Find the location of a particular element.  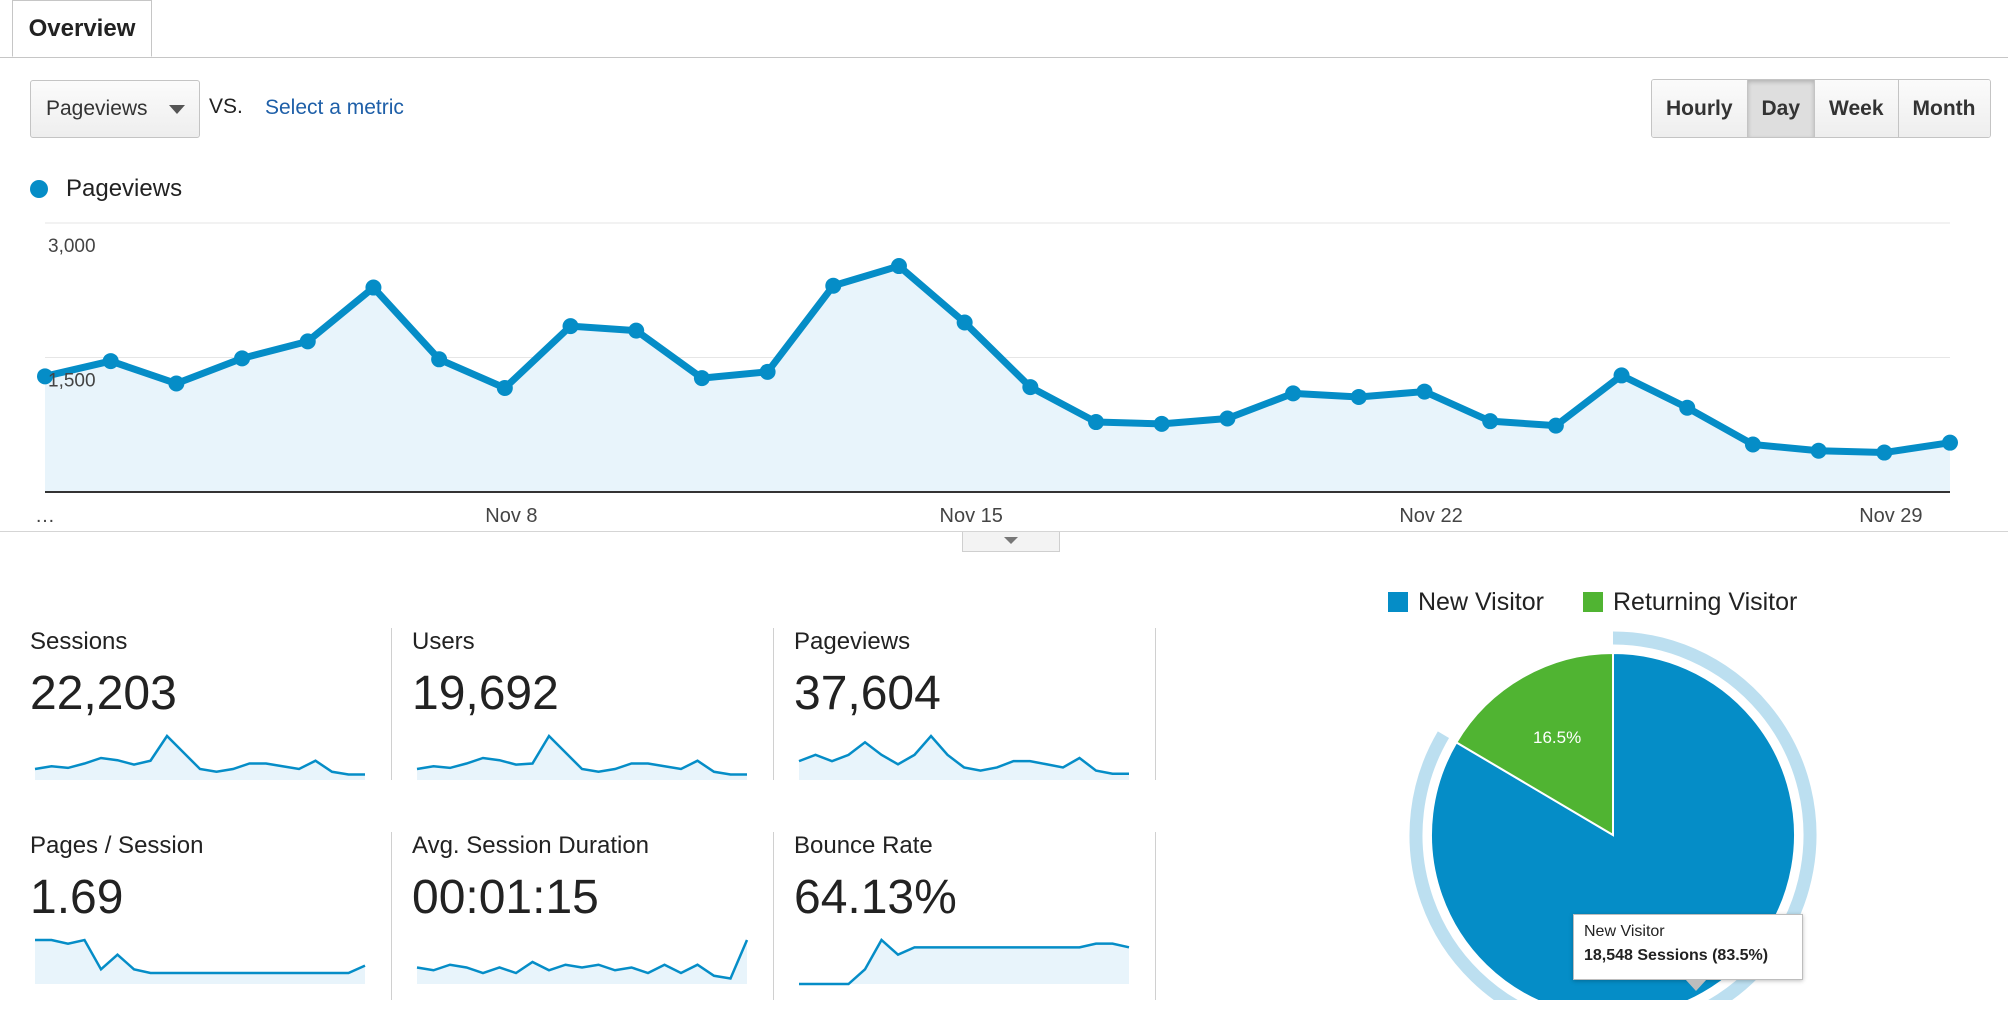

metric-select-value: Pageviews is located at coordinates (97, 108).